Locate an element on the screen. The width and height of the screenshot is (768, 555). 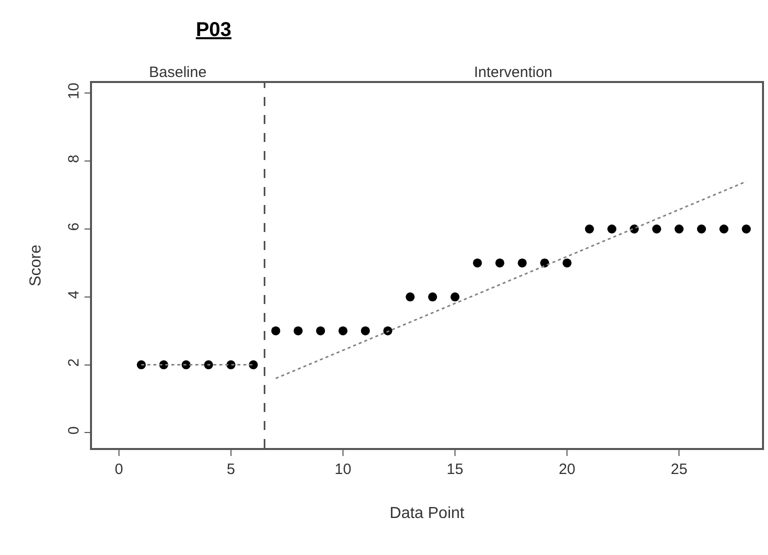
x-tick-label: 25 is located at coordinates (679, 469).